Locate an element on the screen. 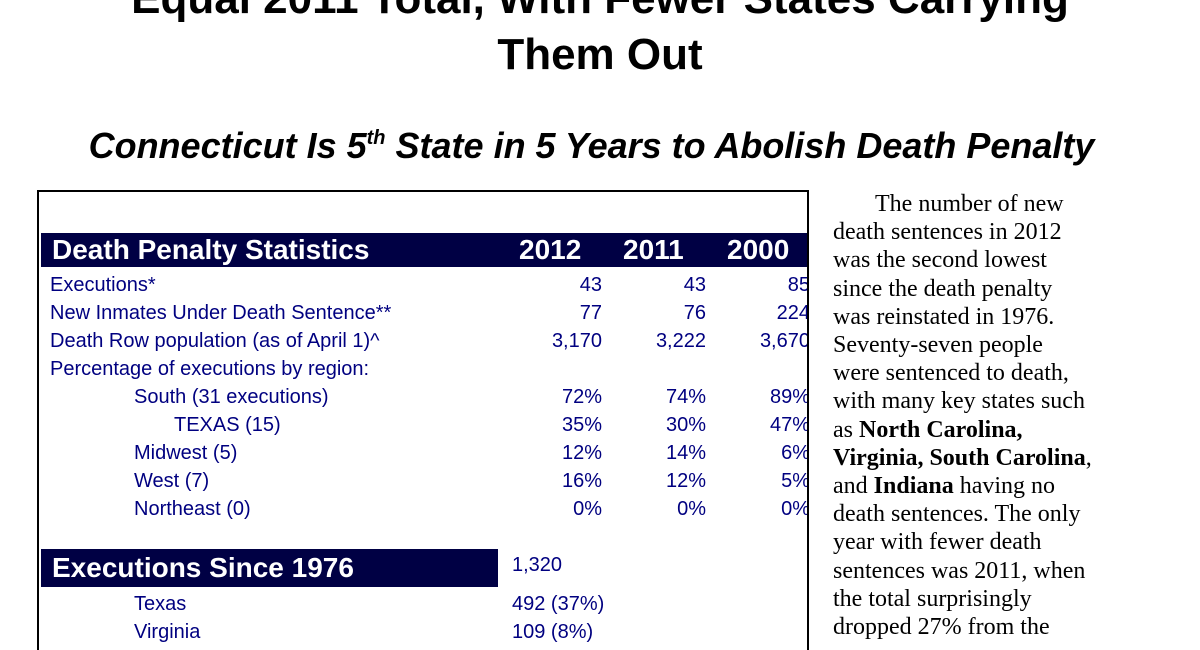  state-name-bold: North Carolina, is located at coordinates (941, 429).